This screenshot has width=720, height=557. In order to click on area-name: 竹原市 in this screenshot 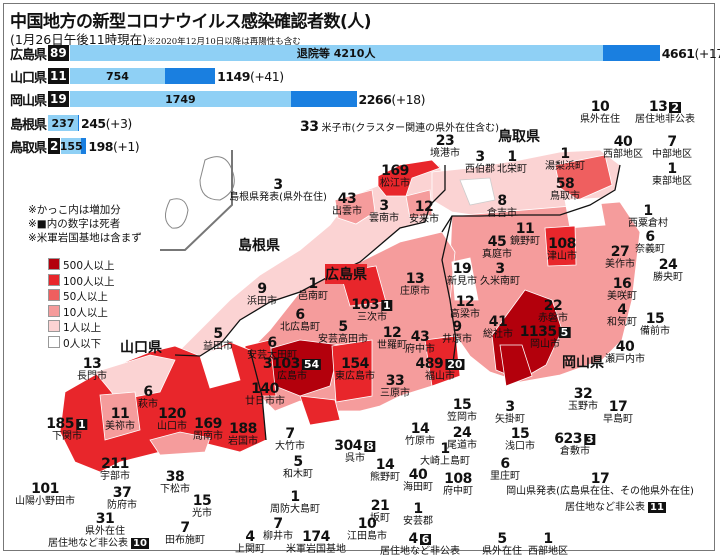, I will do `click(420, 441)`.